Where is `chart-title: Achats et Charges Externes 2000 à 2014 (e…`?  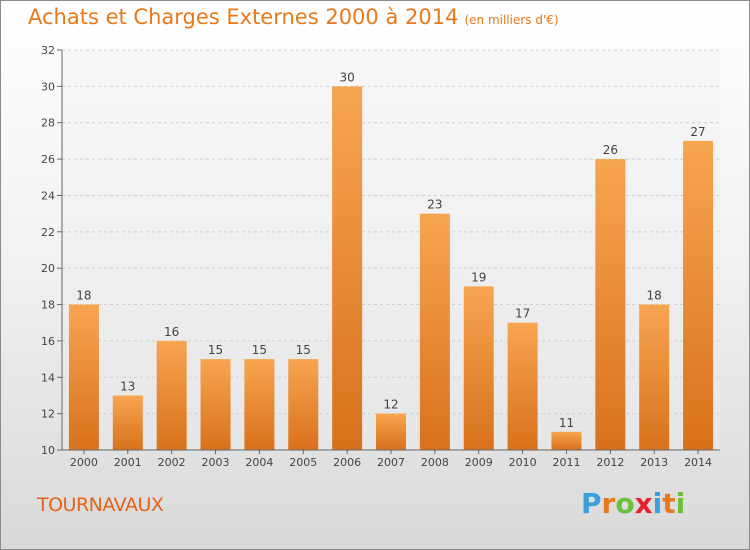 chart-title: Achats et Charges Externes 2000 à 2014 (e… is located at coordinates (293, 17).